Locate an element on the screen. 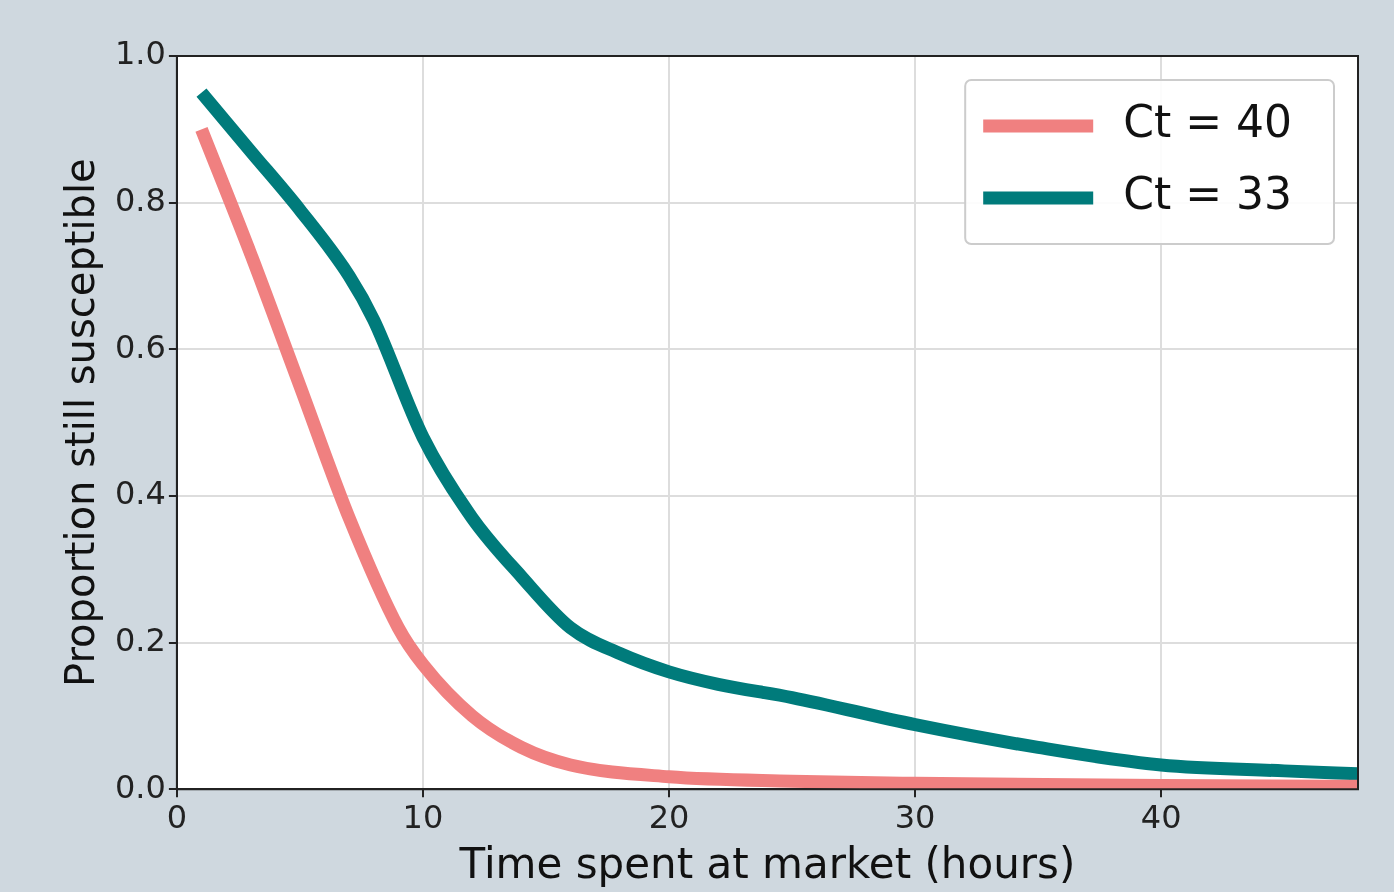 The image size is (1394, 892). y-tick-label: 0.8 is located at coordinates (140, 199).